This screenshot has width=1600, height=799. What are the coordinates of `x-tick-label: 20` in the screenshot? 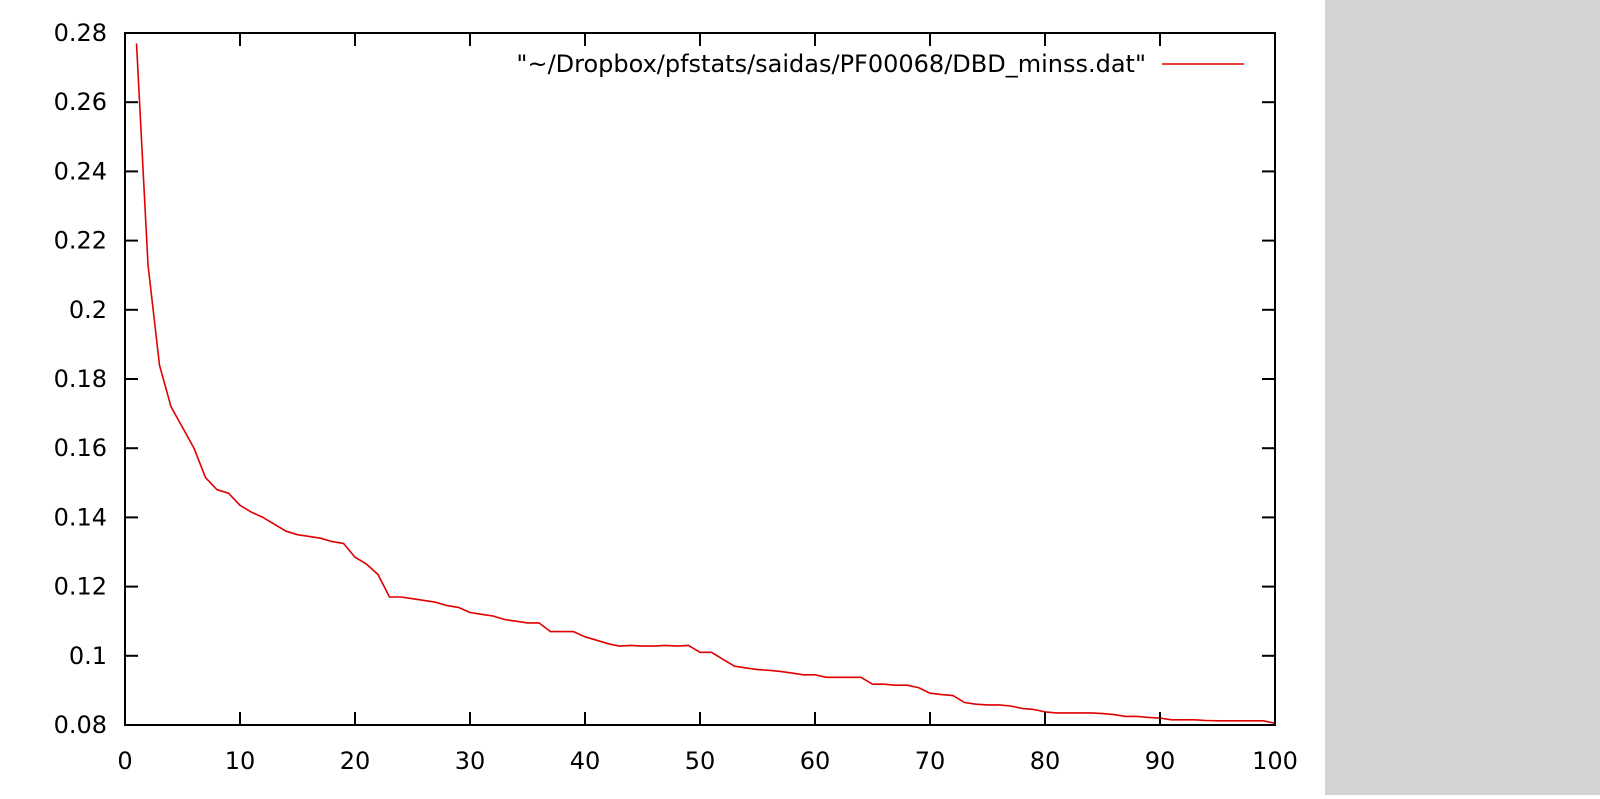 It's located at (355, 761).